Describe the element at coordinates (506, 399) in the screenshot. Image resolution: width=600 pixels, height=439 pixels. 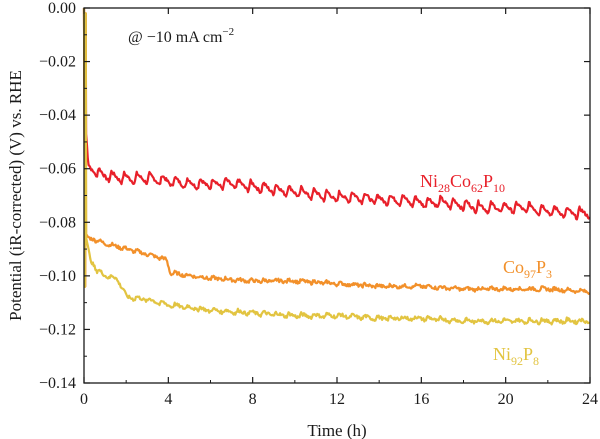
I see `x-tick-label: 20` at that location.